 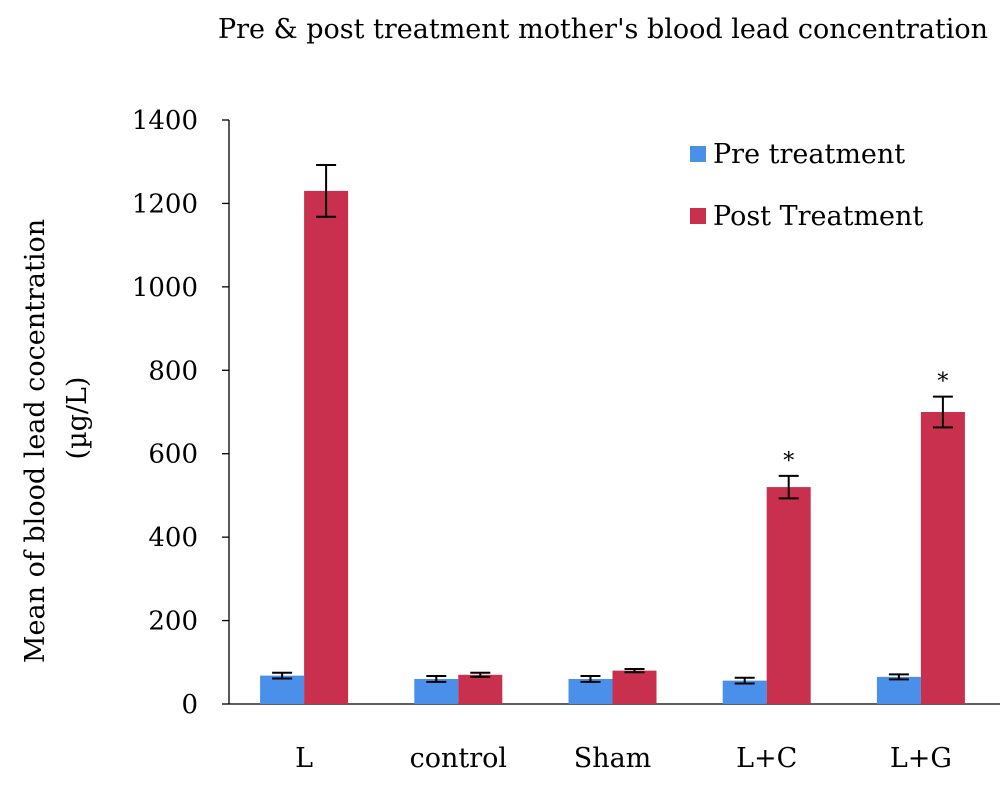 What do you see at coordinates (173, 622) in the screenshot?
I see `y-tick-label: 200` at bounding box center [173, 622].